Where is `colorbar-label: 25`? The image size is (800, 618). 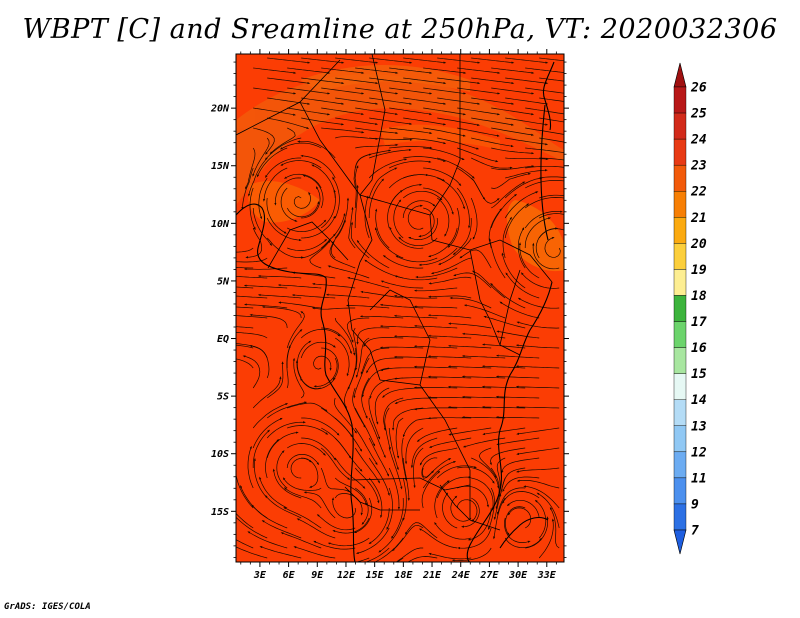
colorbar-label: 25 is located at coordinates (698, 114).